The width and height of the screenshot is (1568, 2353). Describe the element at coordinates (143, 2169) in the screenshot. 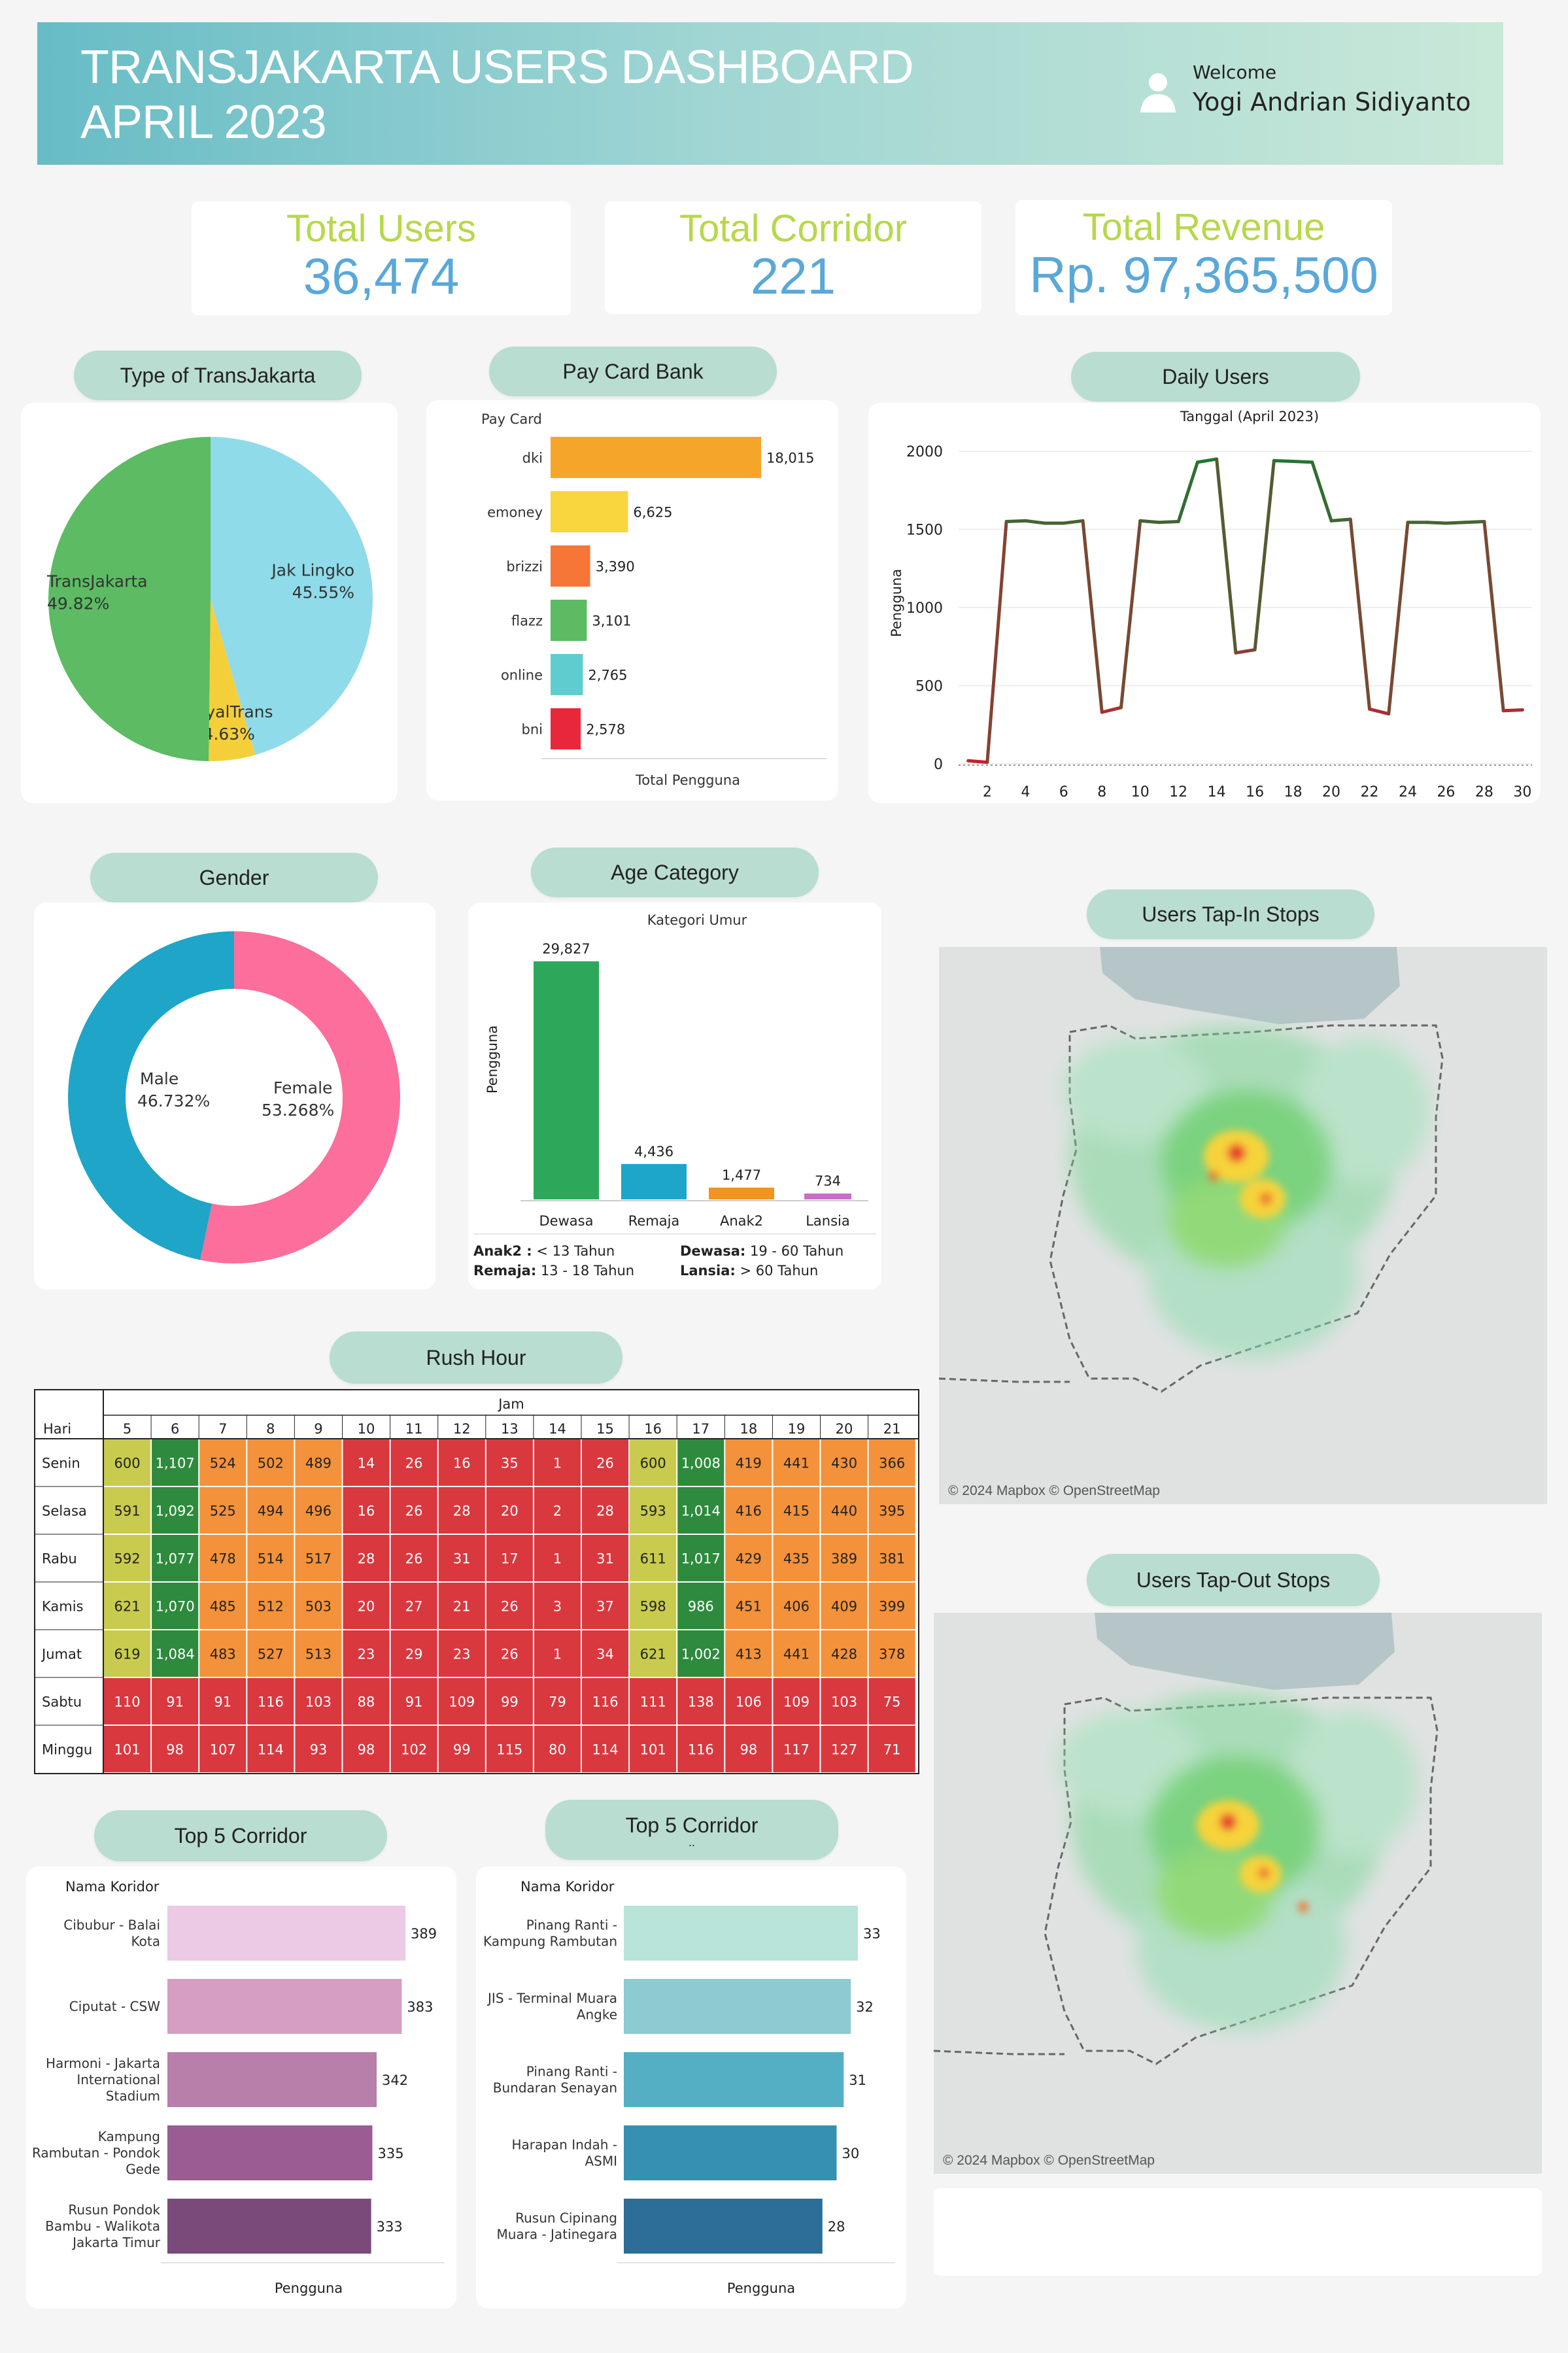

I see `category-label: Gede` at that location.